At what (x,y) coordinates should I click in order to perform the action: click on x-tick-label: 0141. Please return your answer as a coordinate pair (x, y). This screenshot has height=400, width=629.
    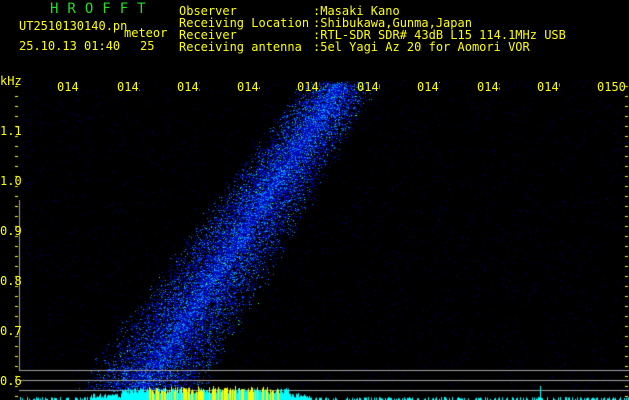
    Looking at the image, I should click on (68, 87).